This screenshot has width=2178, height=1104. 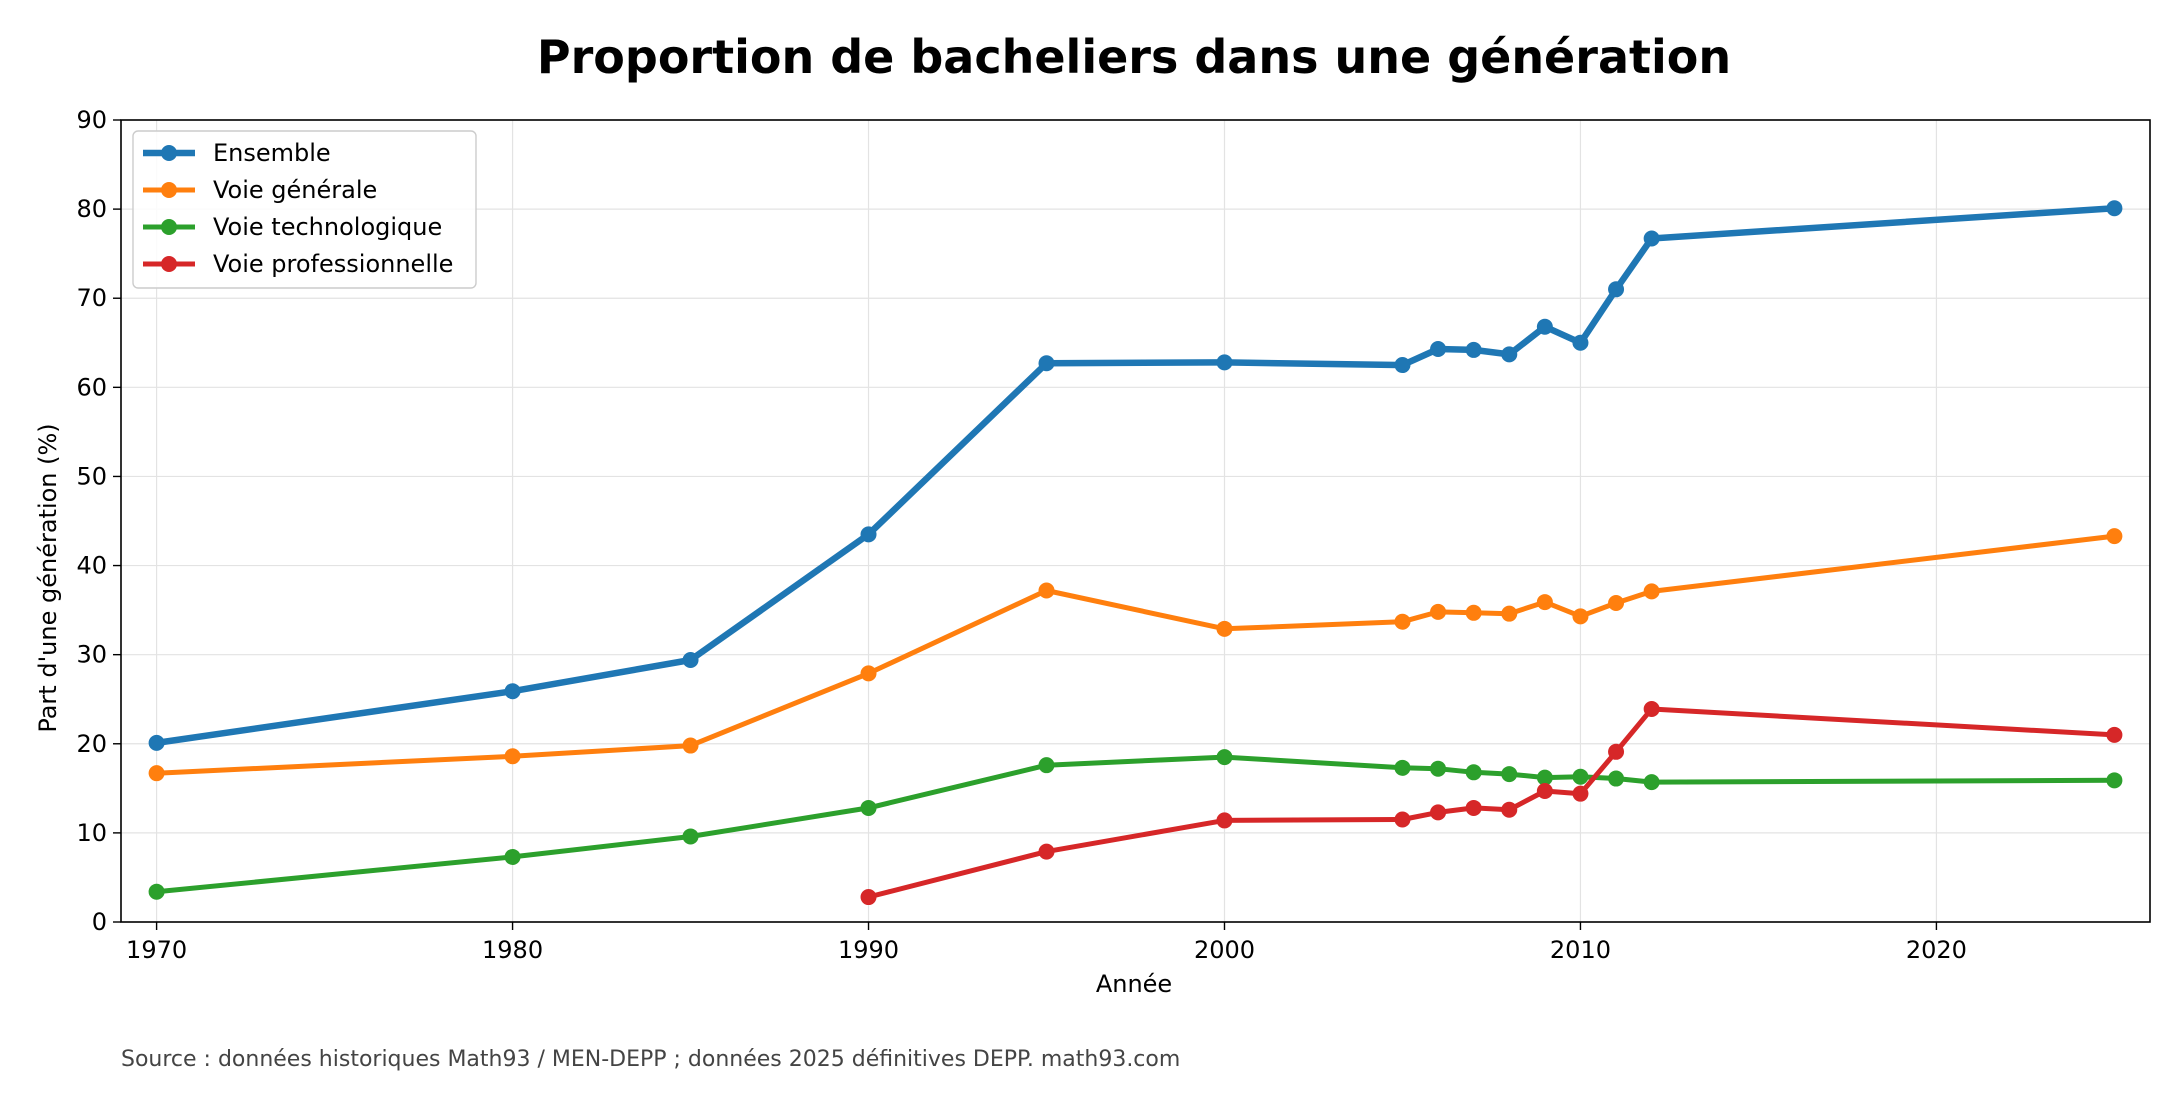 I want to click on legend-label: Ensemble, so click(x=272, y=153).